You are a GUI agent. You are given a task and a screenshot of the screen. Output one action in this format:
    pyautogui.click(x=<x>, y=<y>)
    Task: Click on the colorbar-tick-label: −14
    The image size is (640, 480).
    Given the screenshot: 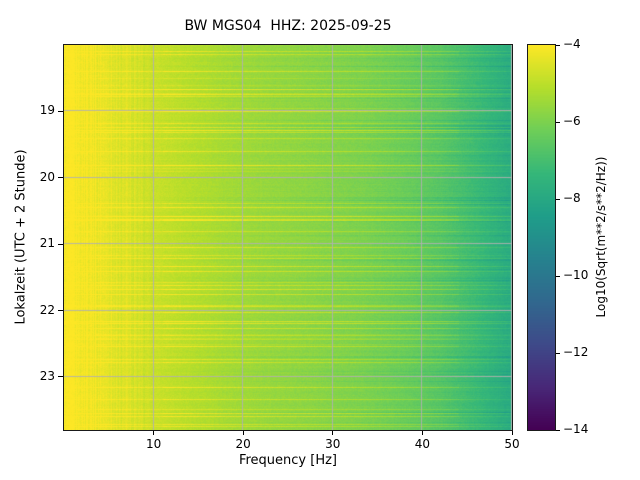 What is the action you would take?
    pyautogui.click(x=576, y=429)
    